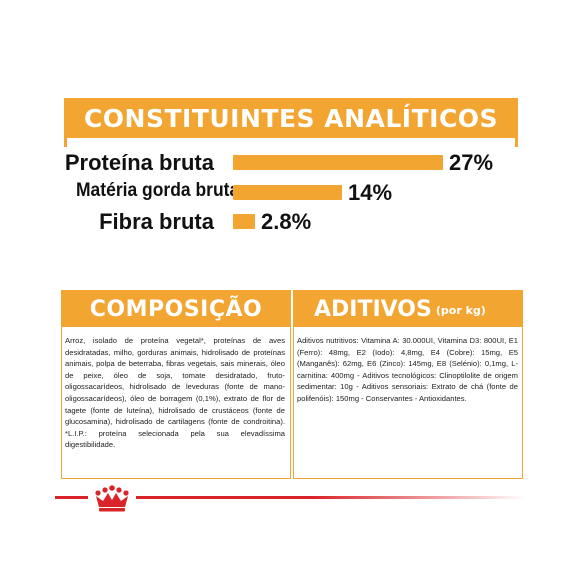  What do you see at coordinates (516, 142) in the screenshot?
I see `banner-tab-right` at bounding box center [516, 142].